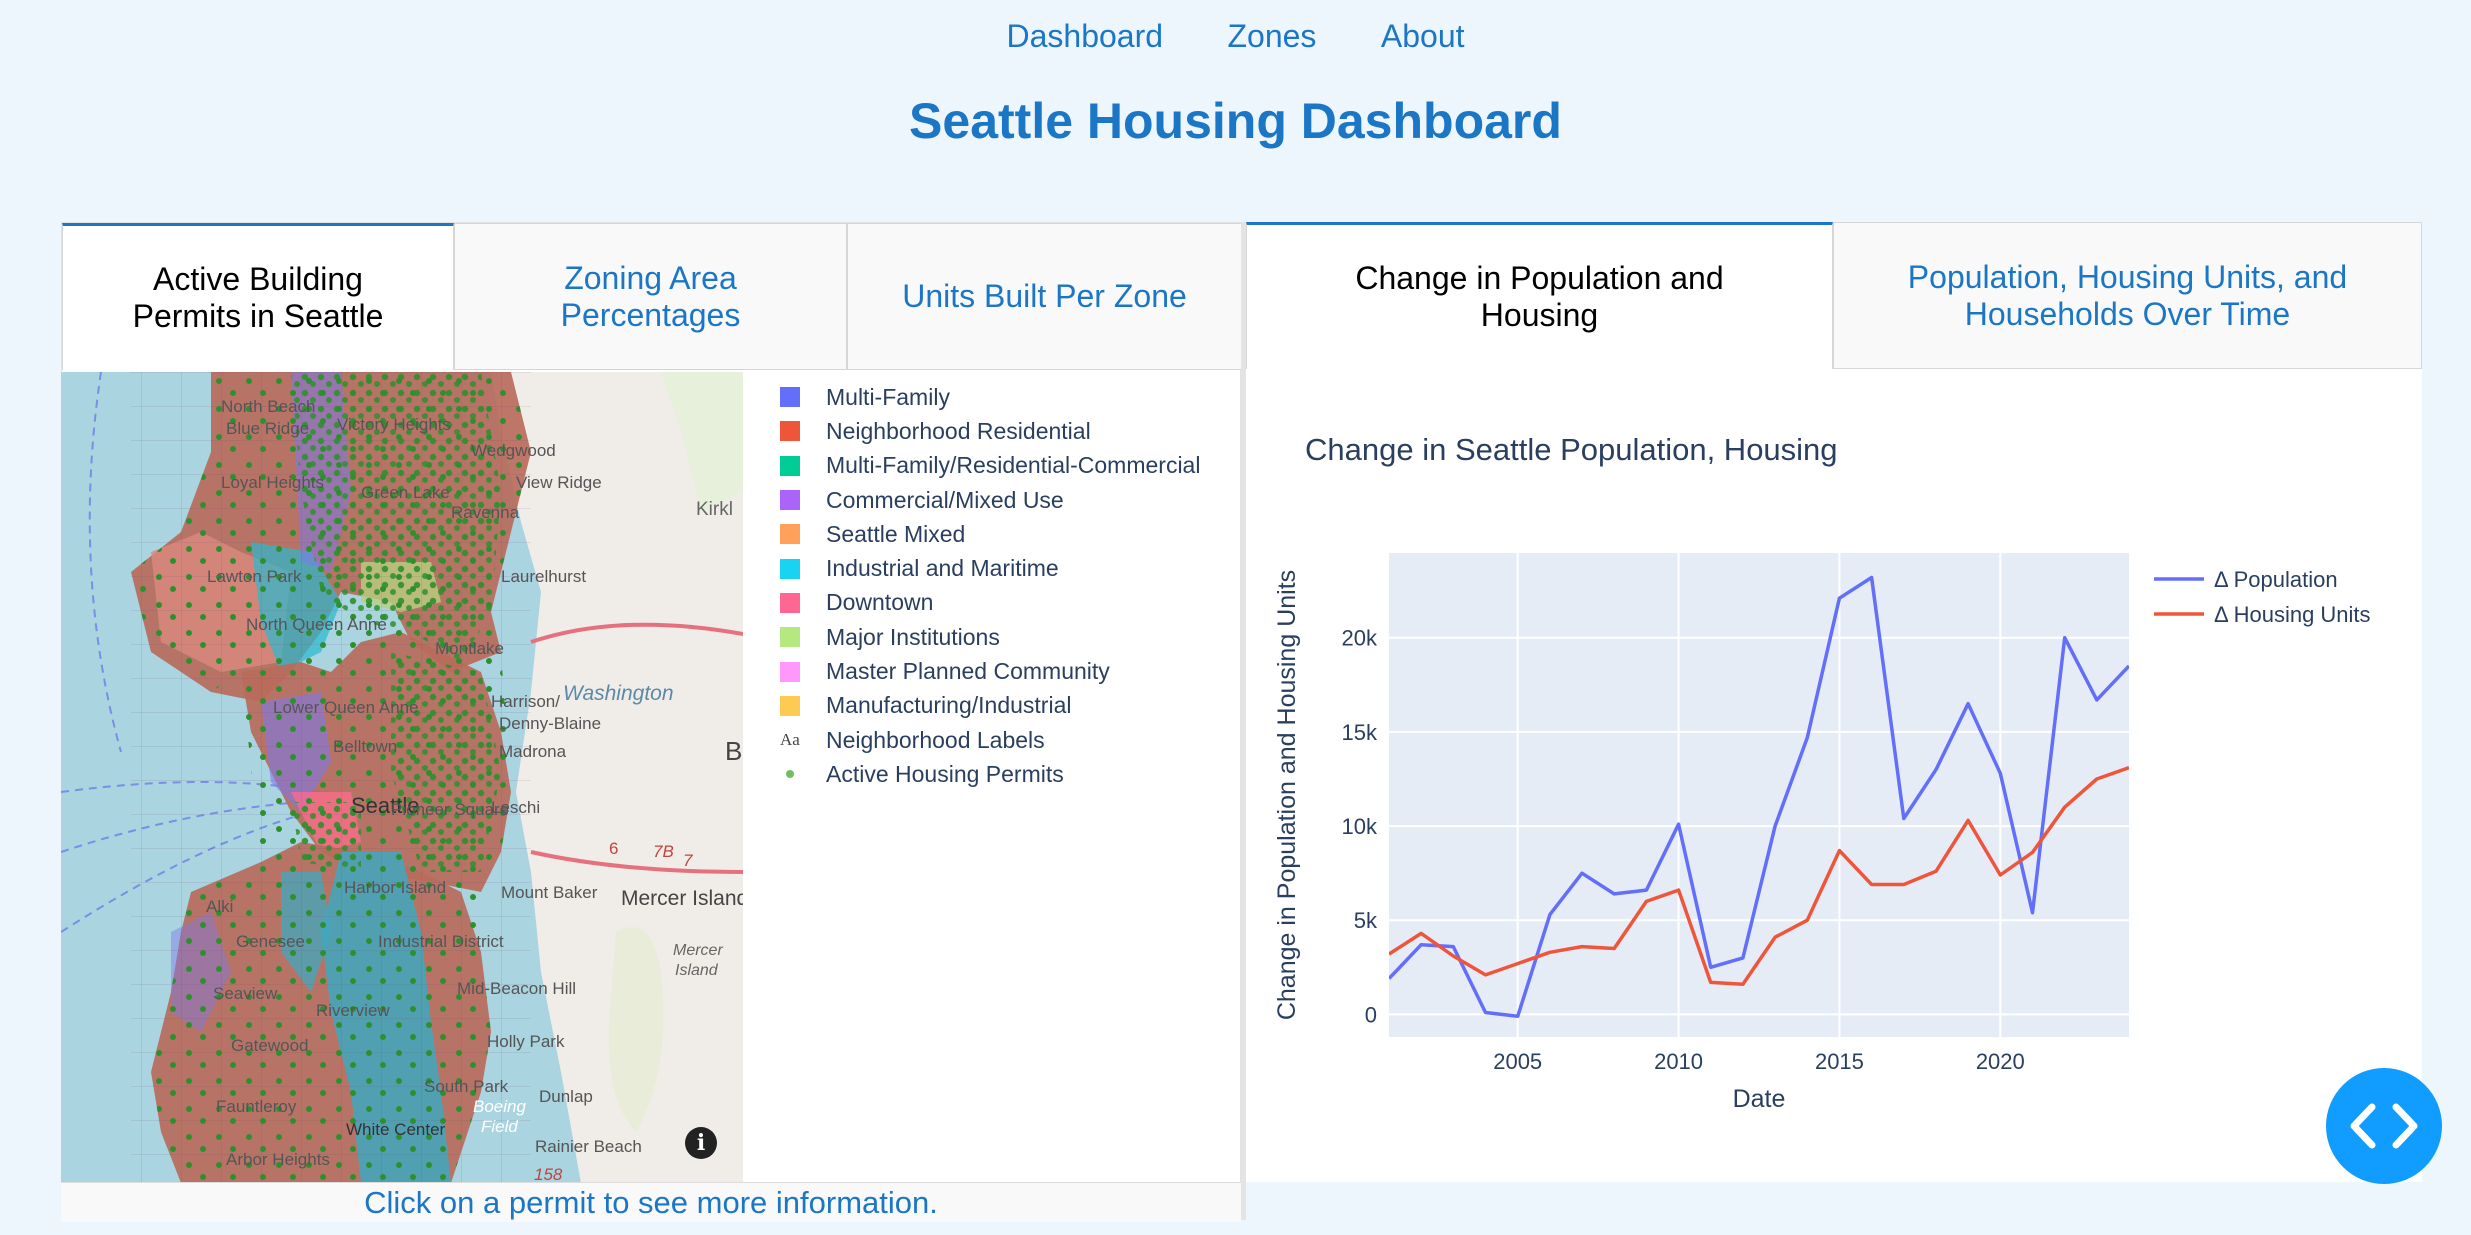  Describe the element at coordinates (990, 671) in the screenshot. I see `legend-item-master-planned-community: Master Planned Community` at that location.